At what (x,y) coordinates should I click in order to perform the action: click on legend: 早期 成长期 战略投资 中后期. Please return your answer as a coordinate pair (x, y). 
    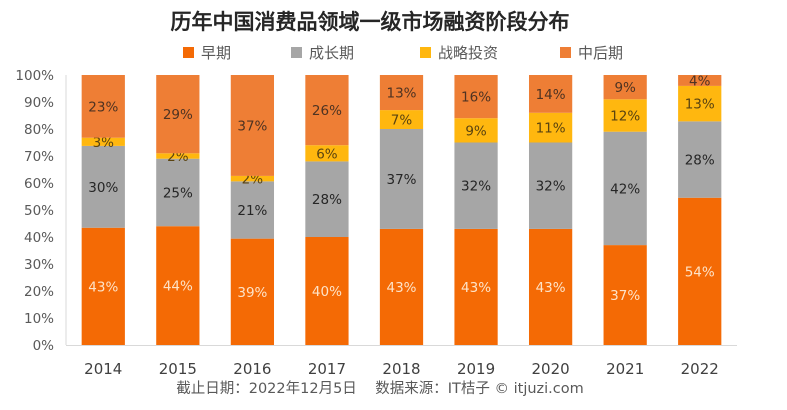
    Looking at the image, I should click on (403, 53).